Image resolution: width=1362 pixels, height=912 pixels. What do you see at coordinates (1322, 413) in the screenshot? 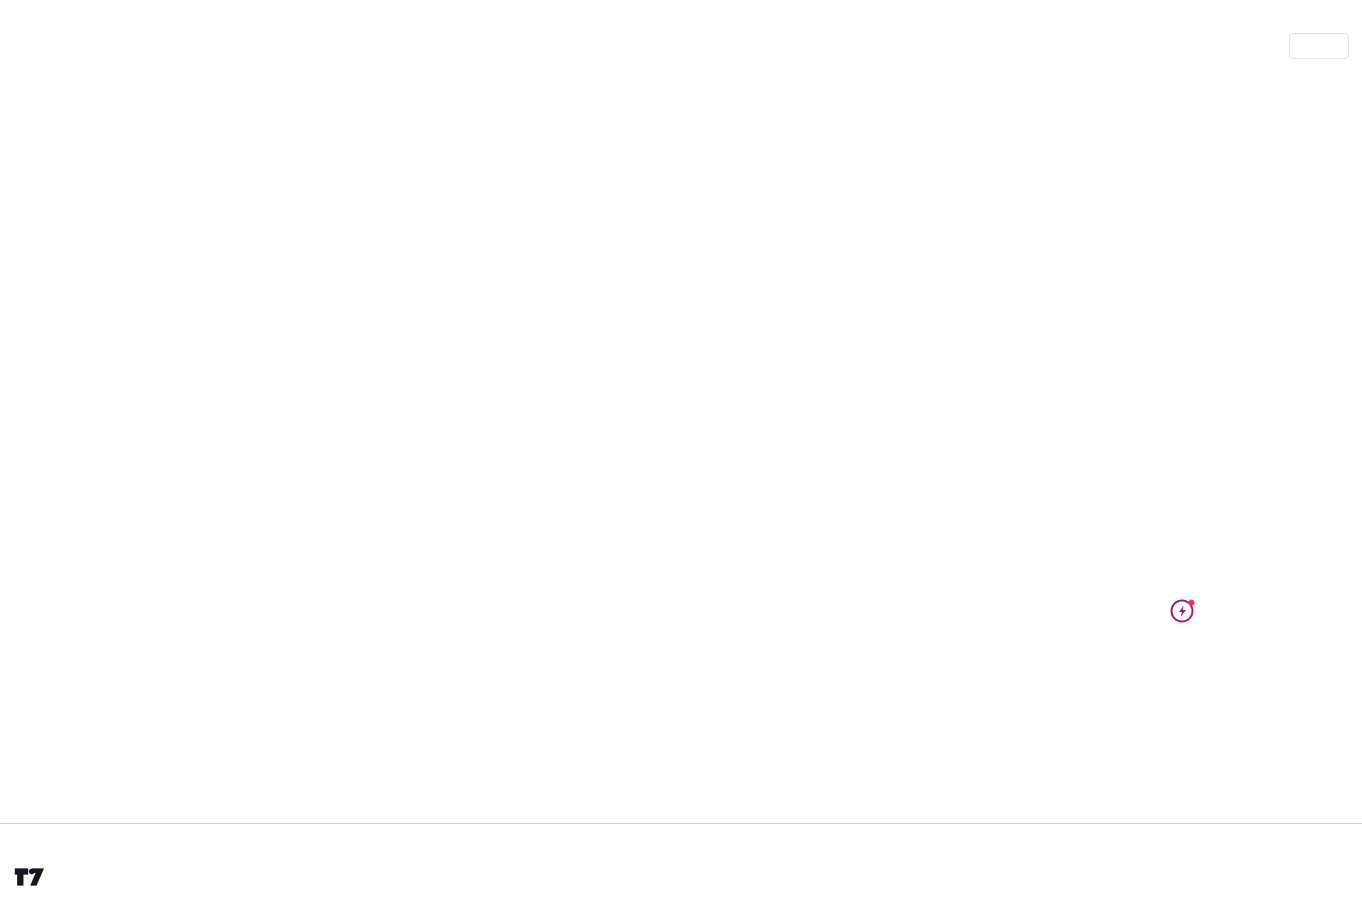
I see `upper-level-badge` at bounding box center [1322, 413].